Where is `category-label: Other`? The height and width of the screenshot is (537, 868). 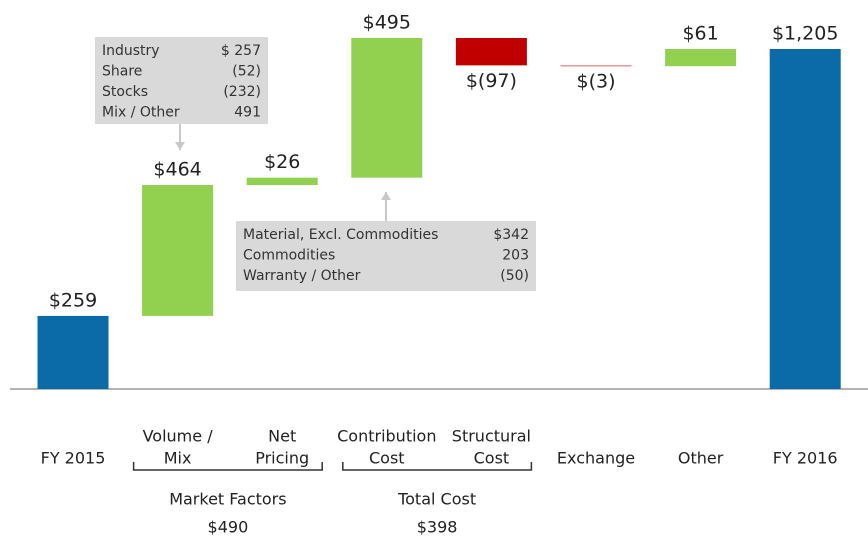 category-label: Other is located at coordinates (701, 458).